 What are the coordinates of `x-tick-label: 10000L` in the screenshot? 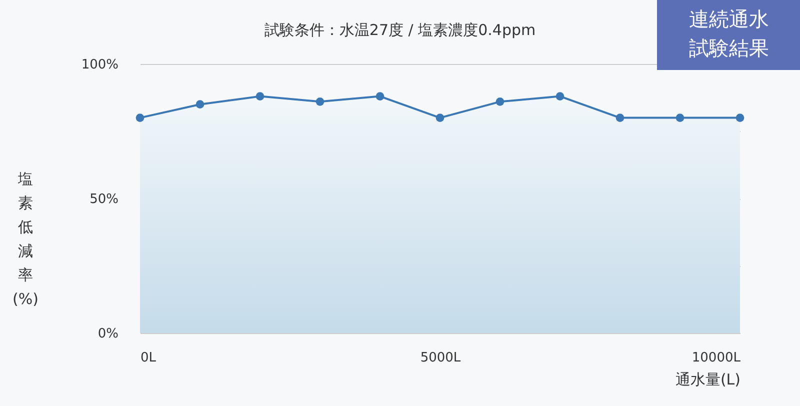 It's located at (717, 358).